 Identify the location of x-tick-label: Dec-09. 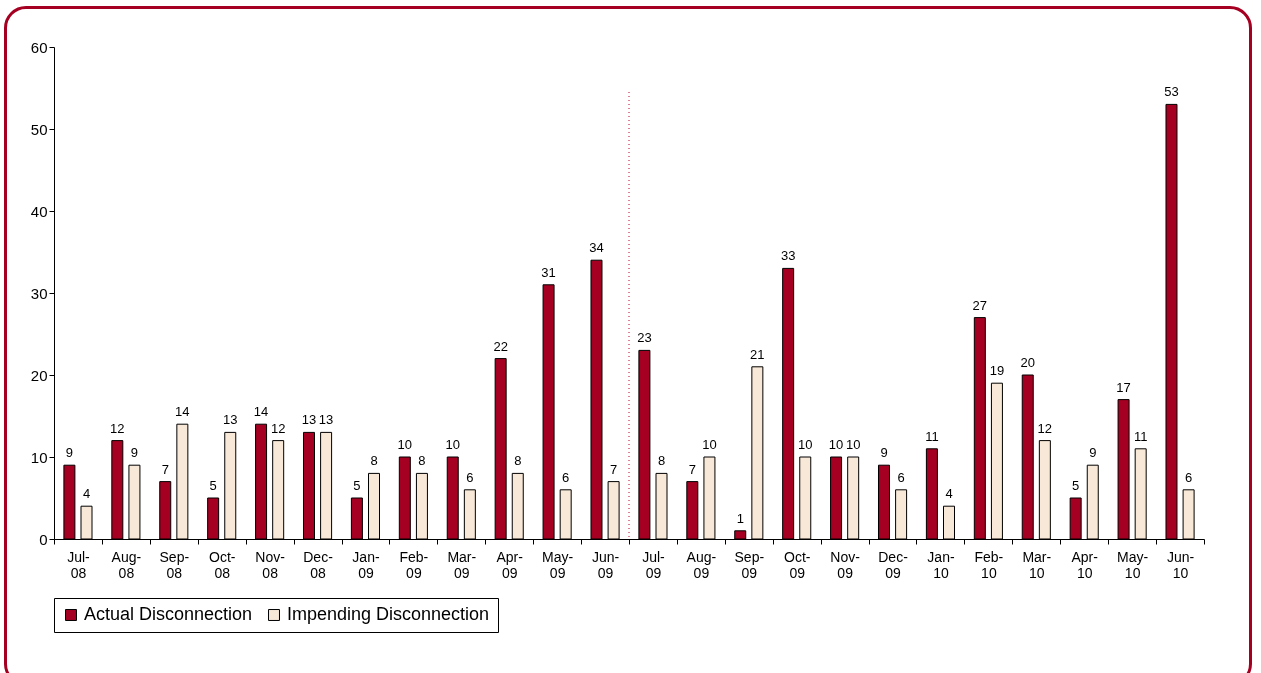
(893, 564).